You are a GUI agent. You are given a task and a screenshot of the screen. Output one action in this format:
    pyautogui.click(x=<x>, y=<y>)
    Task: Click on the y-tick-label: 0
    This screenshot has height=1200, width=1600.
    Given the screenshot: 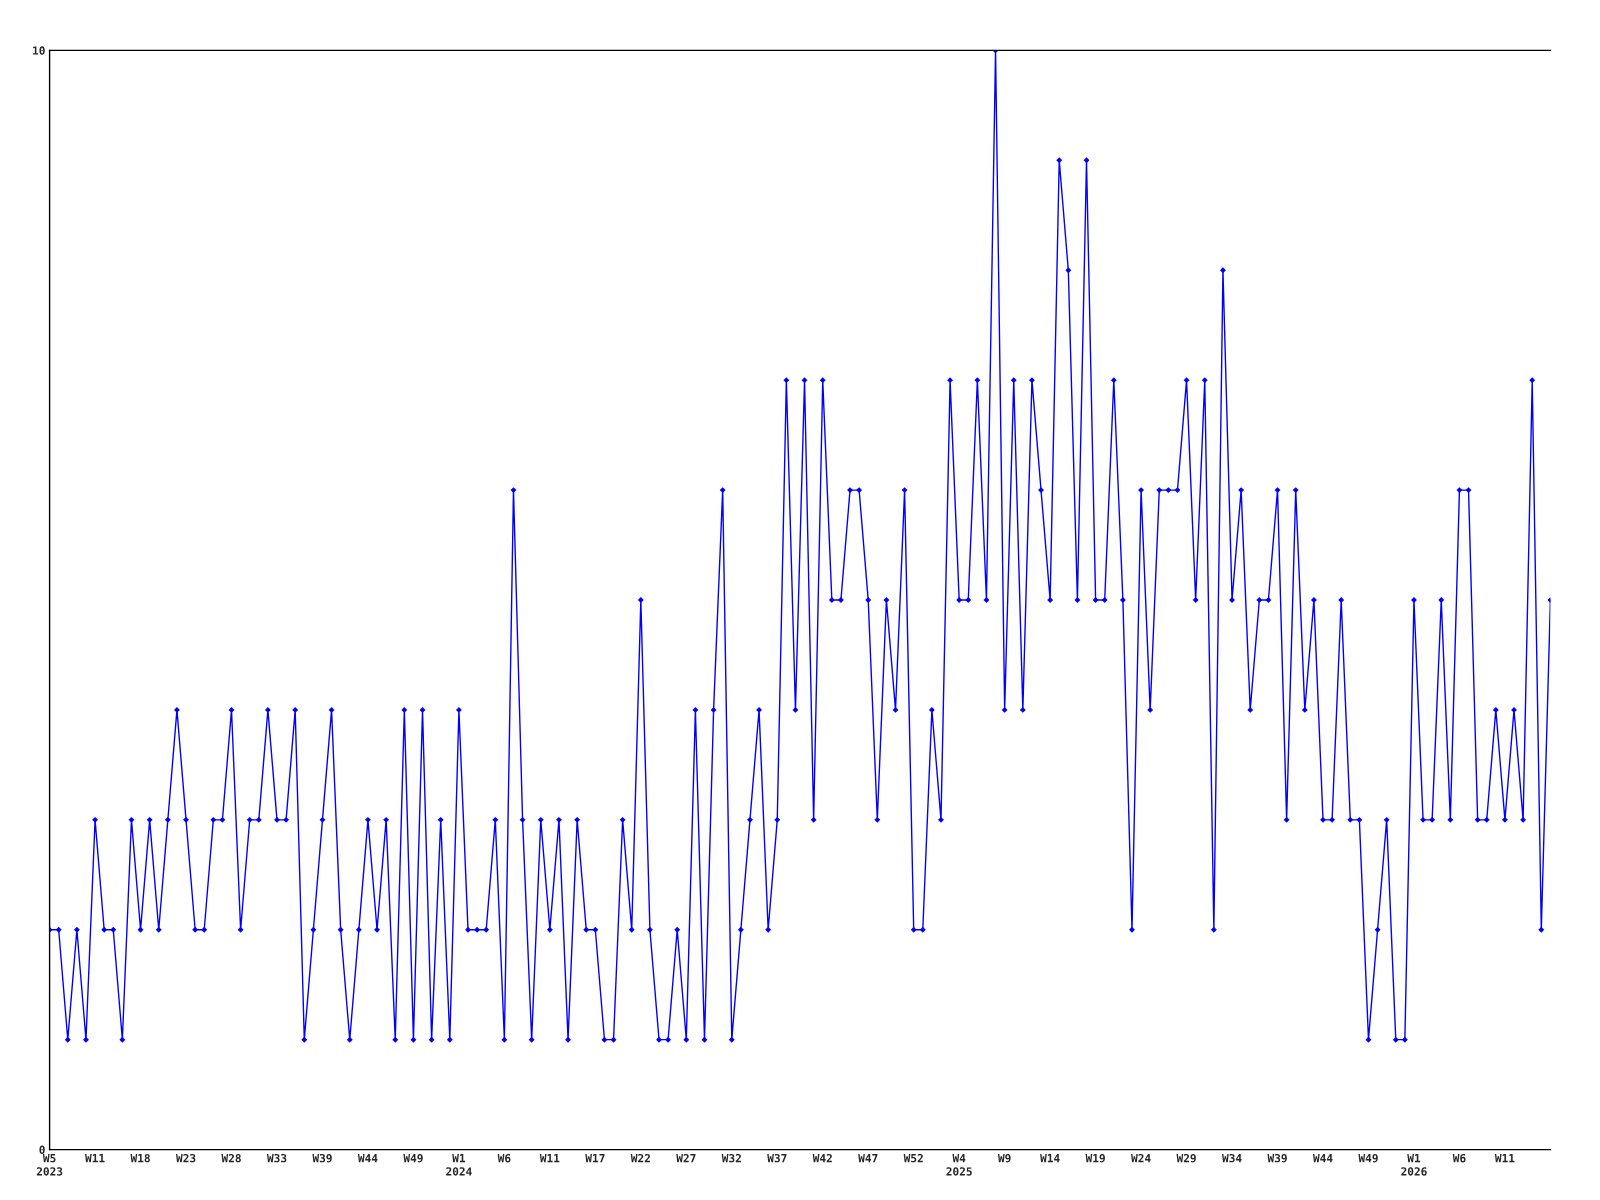 What is the action you would take?
    pyautogui.click(x=42, y=1149)
    